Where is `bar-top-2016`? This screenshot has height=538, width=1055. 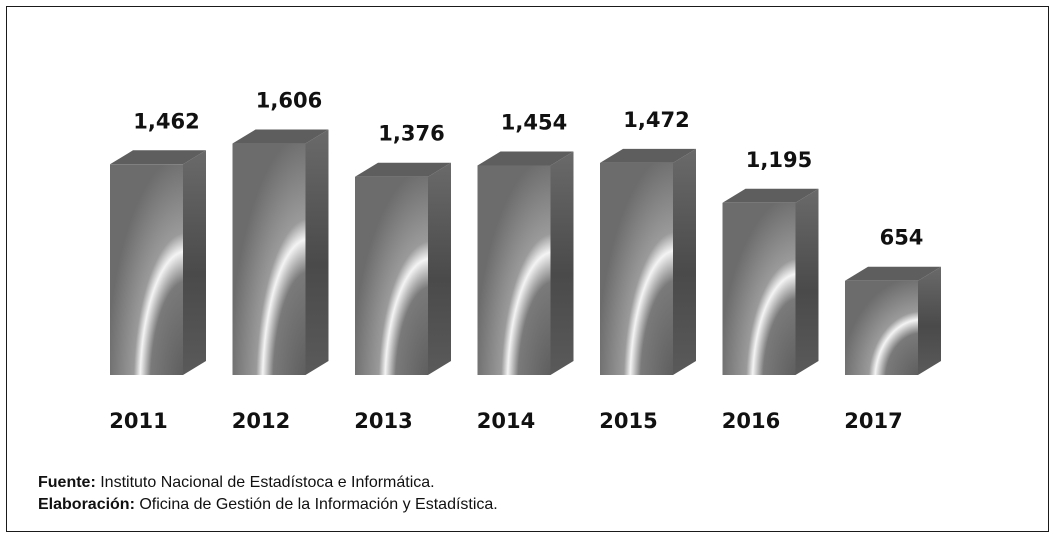
bar-top-2016 is located at coordinates (770, 195).